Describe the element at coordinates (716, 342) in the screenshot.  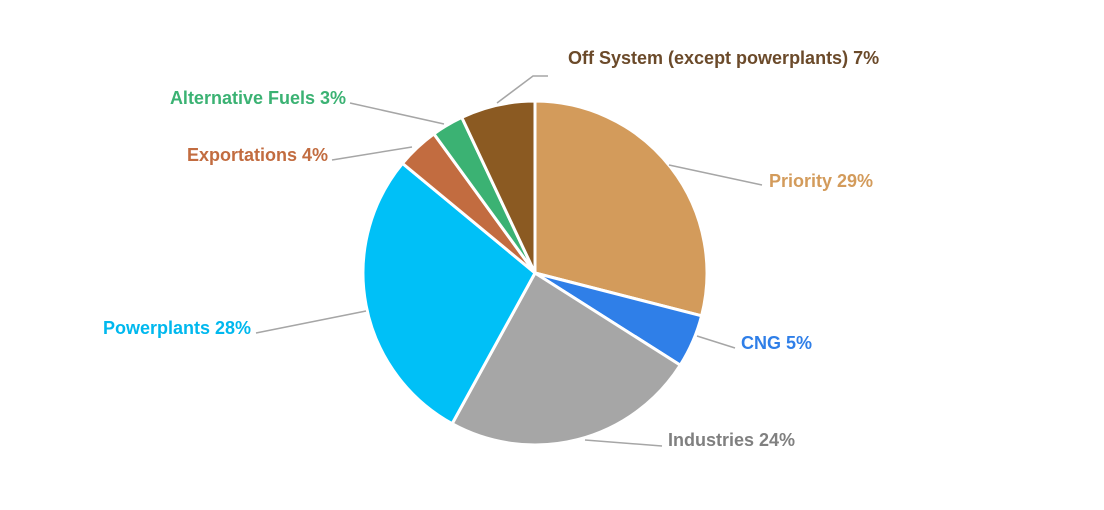
I see `leader-line-cng` at that location.